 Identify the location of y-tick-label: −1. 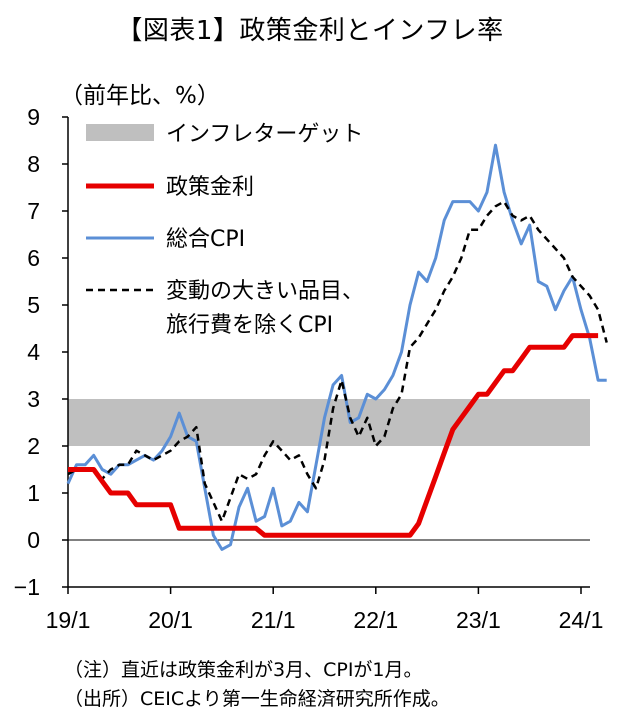
(27, 587).